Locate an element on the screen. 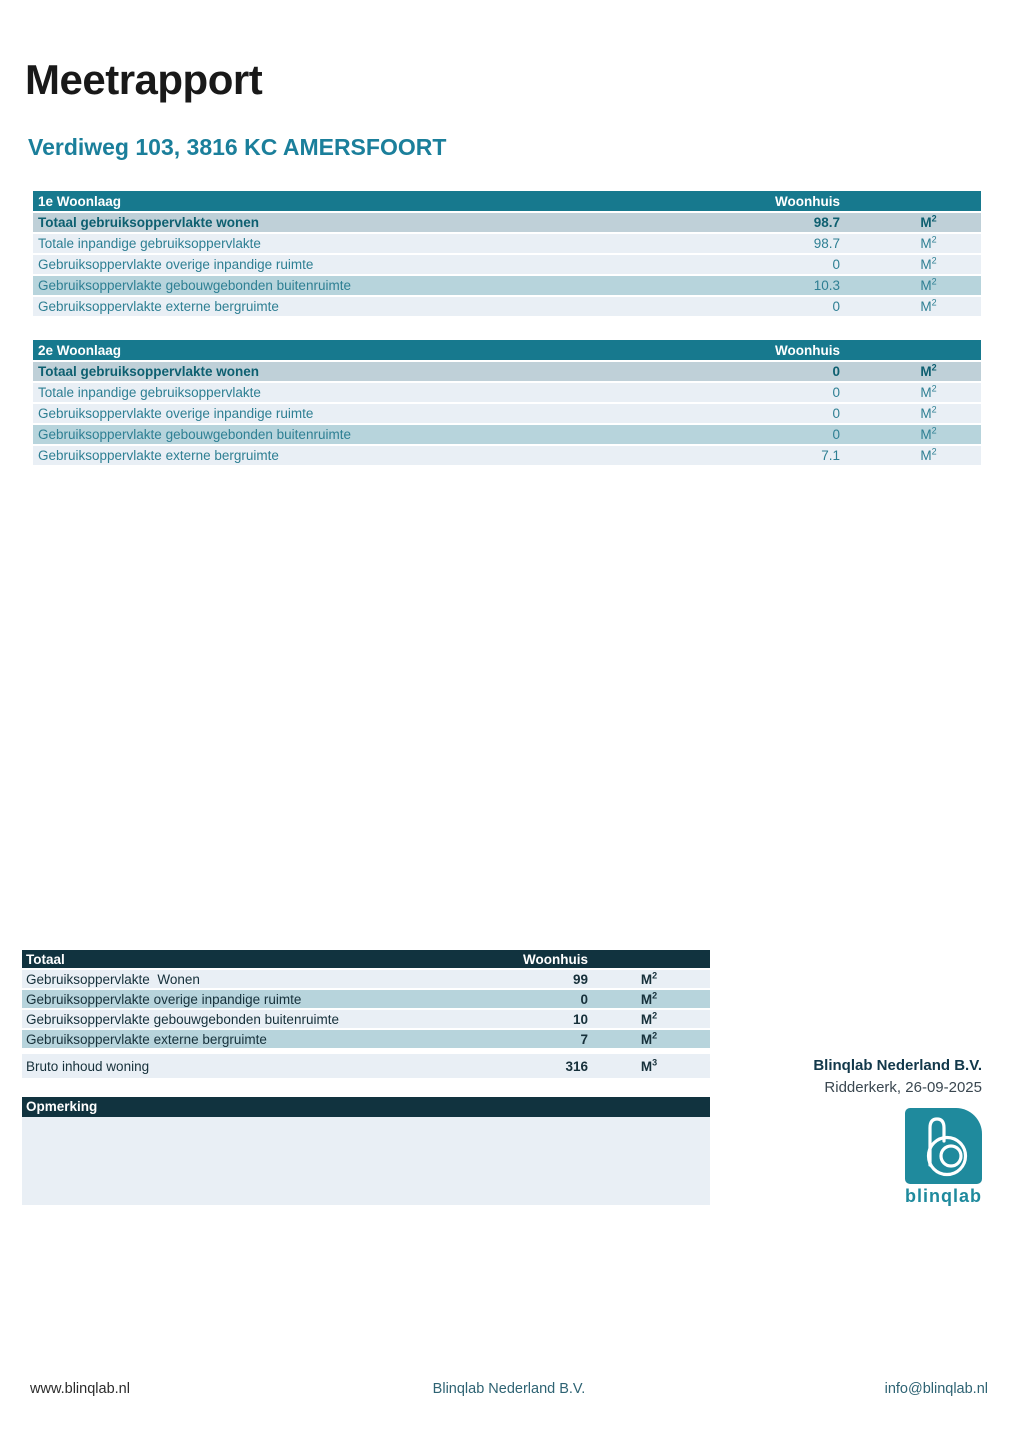  row-value: 10 is located at coordinates (580, 1019).